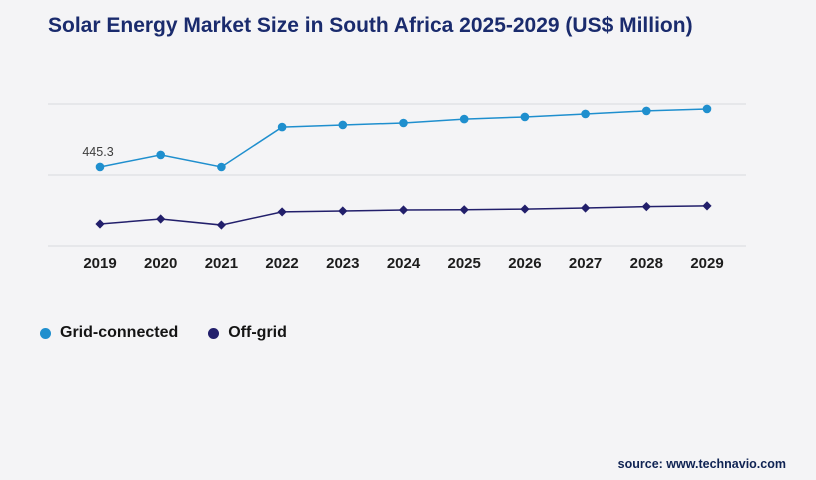 The width and height of the screenshot is (816, 480). Describe the element at coordinates (99, 263) in the screenshot. I see `x-axis-label: 2019` at that location.